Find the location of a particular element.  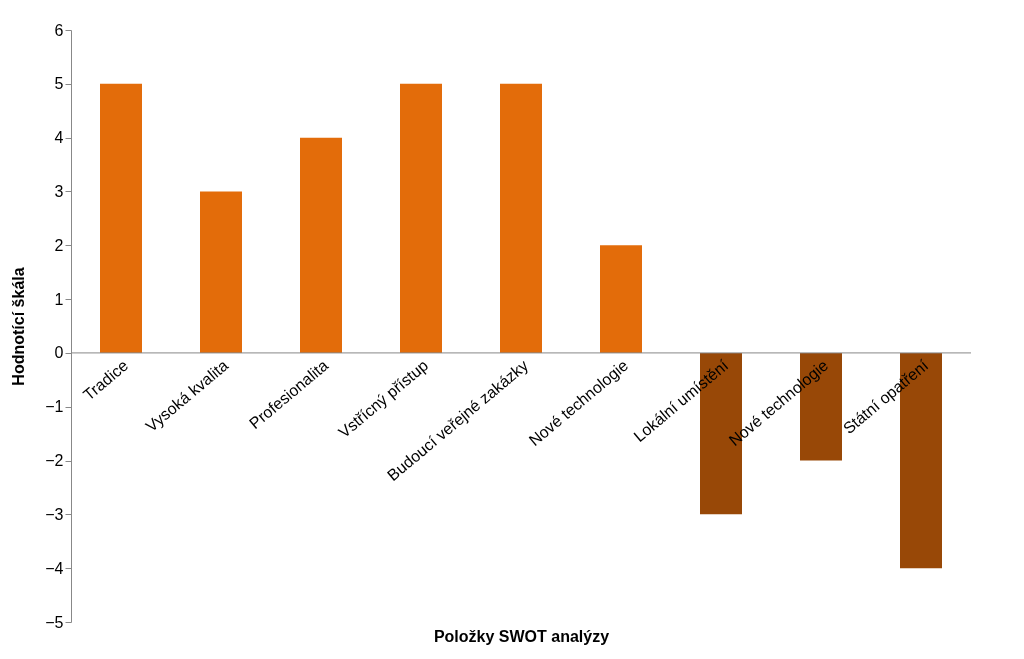

y-tick-label: 5 is located at coordinates (59, 84).